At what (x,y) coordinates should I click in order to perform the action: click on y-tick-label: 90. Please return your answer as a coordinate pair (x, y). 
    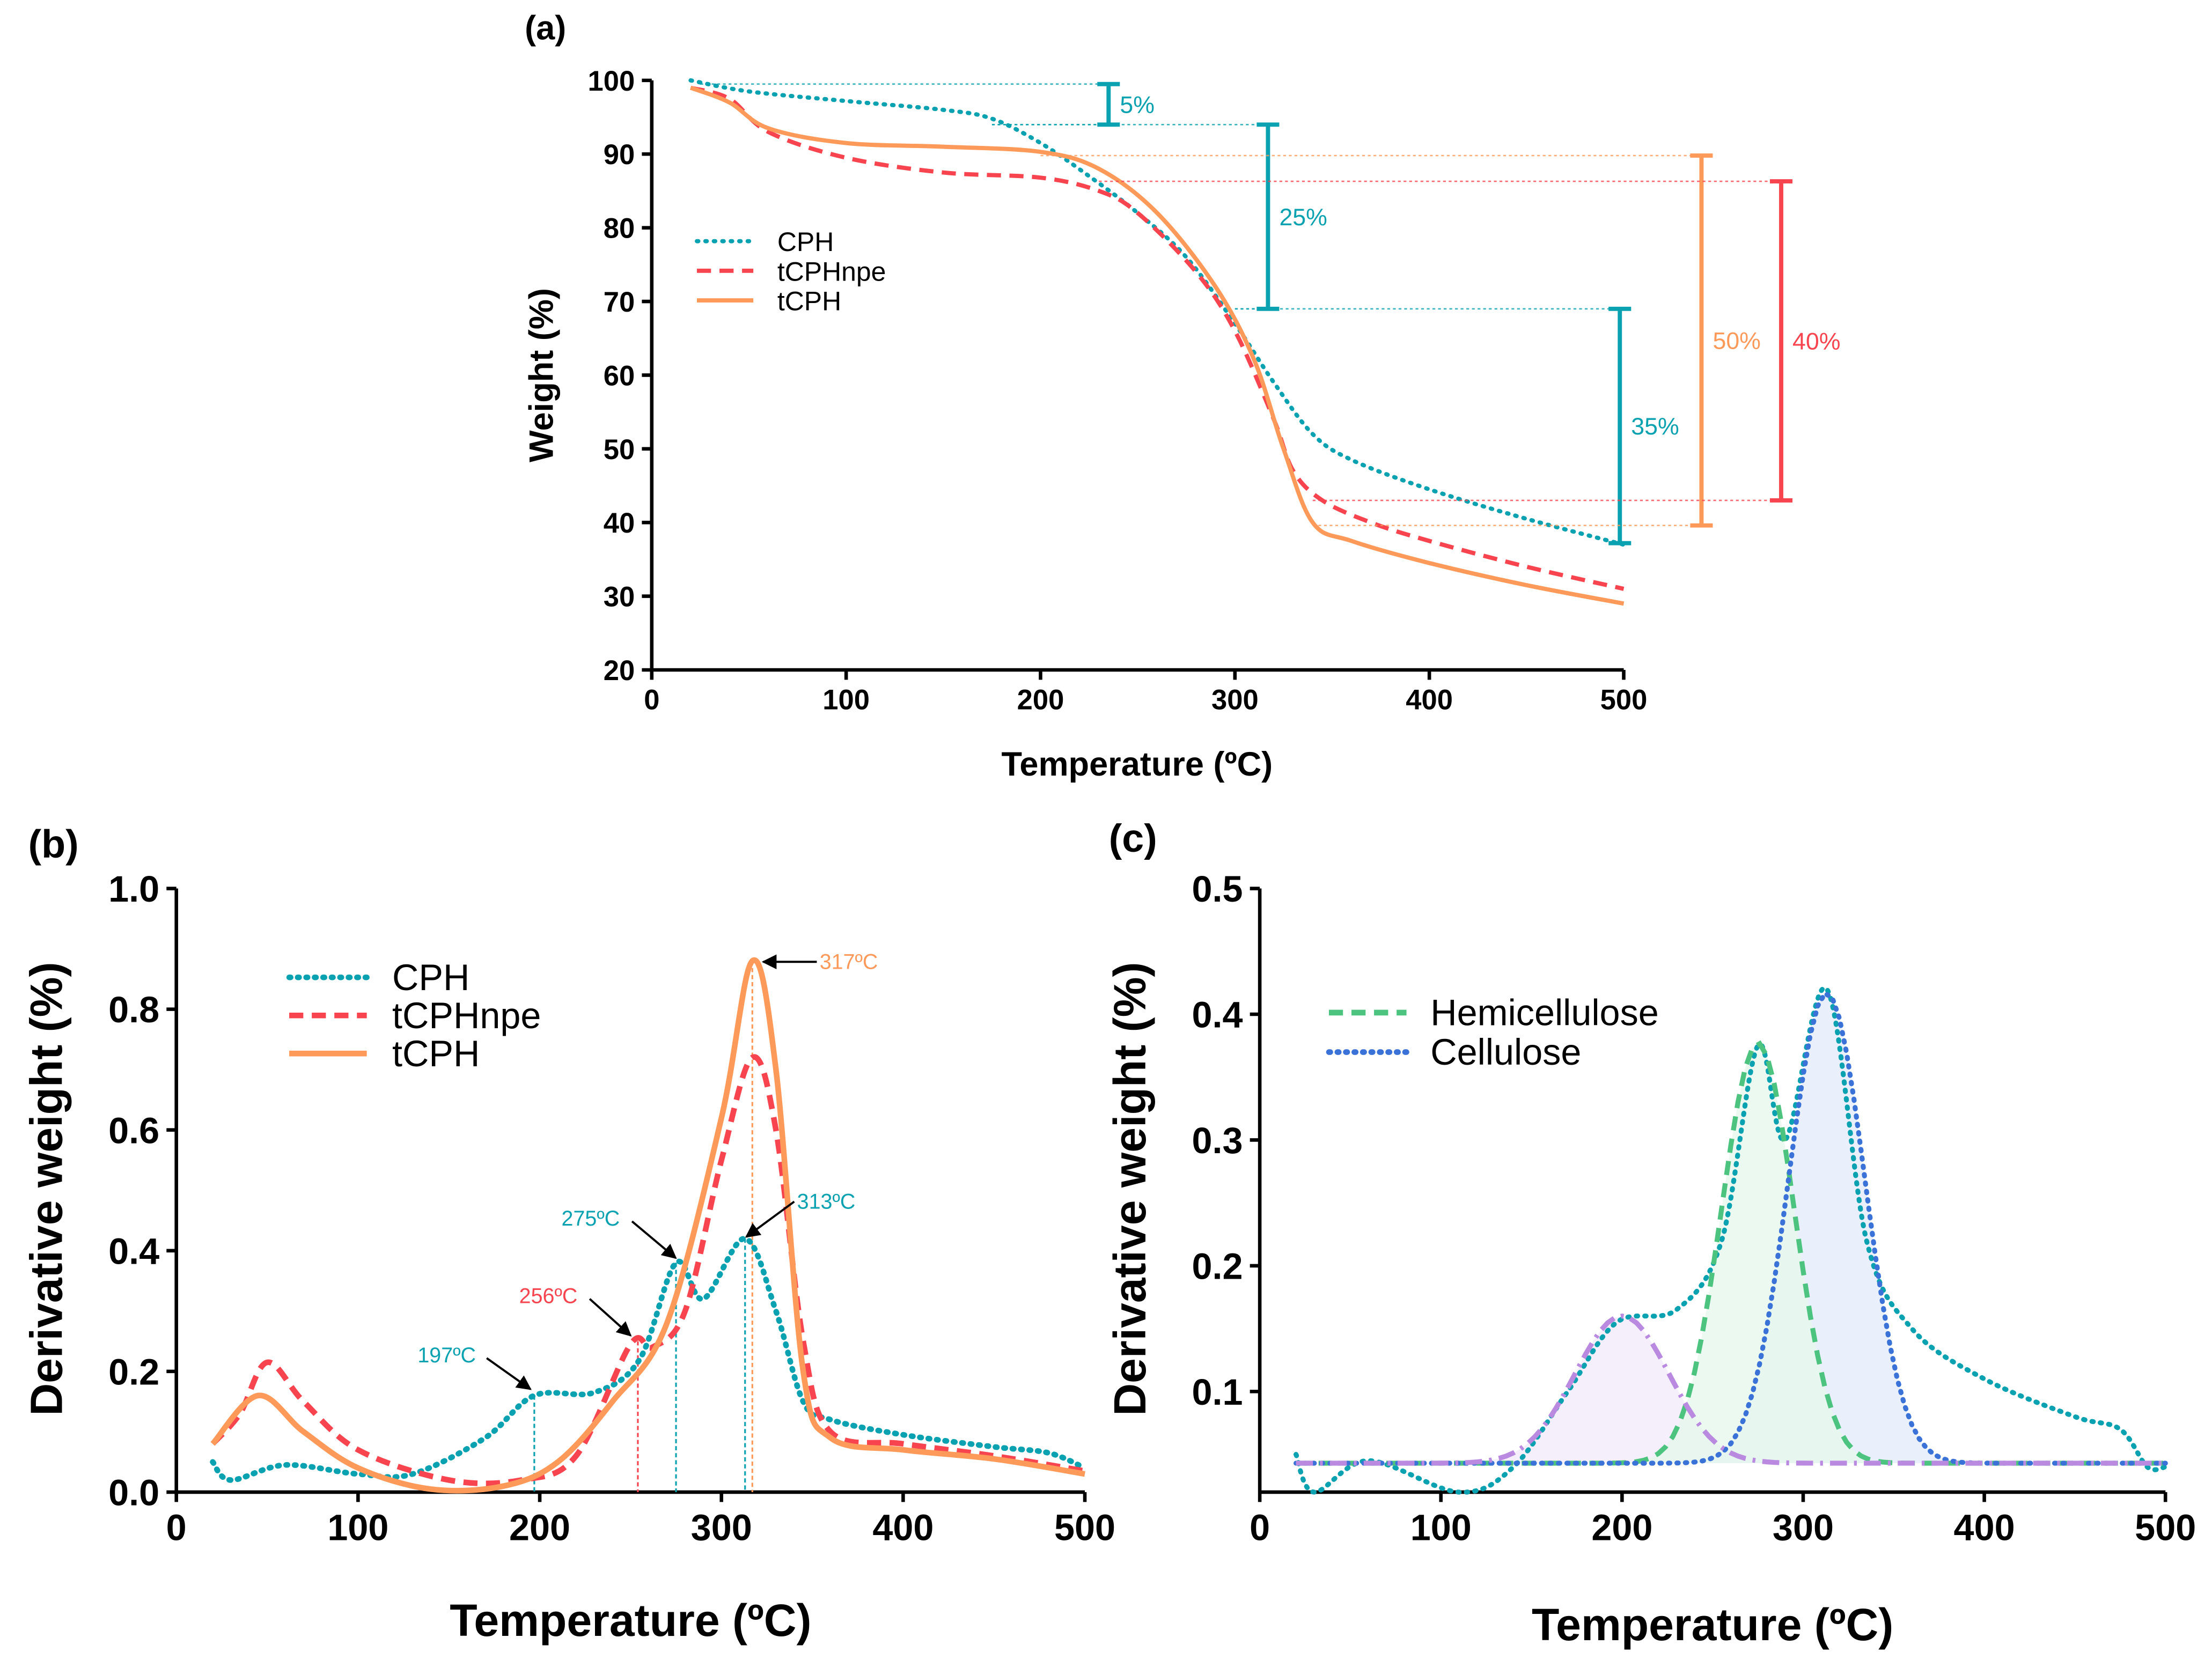
    Looking at the image, I should click on (619, 155).